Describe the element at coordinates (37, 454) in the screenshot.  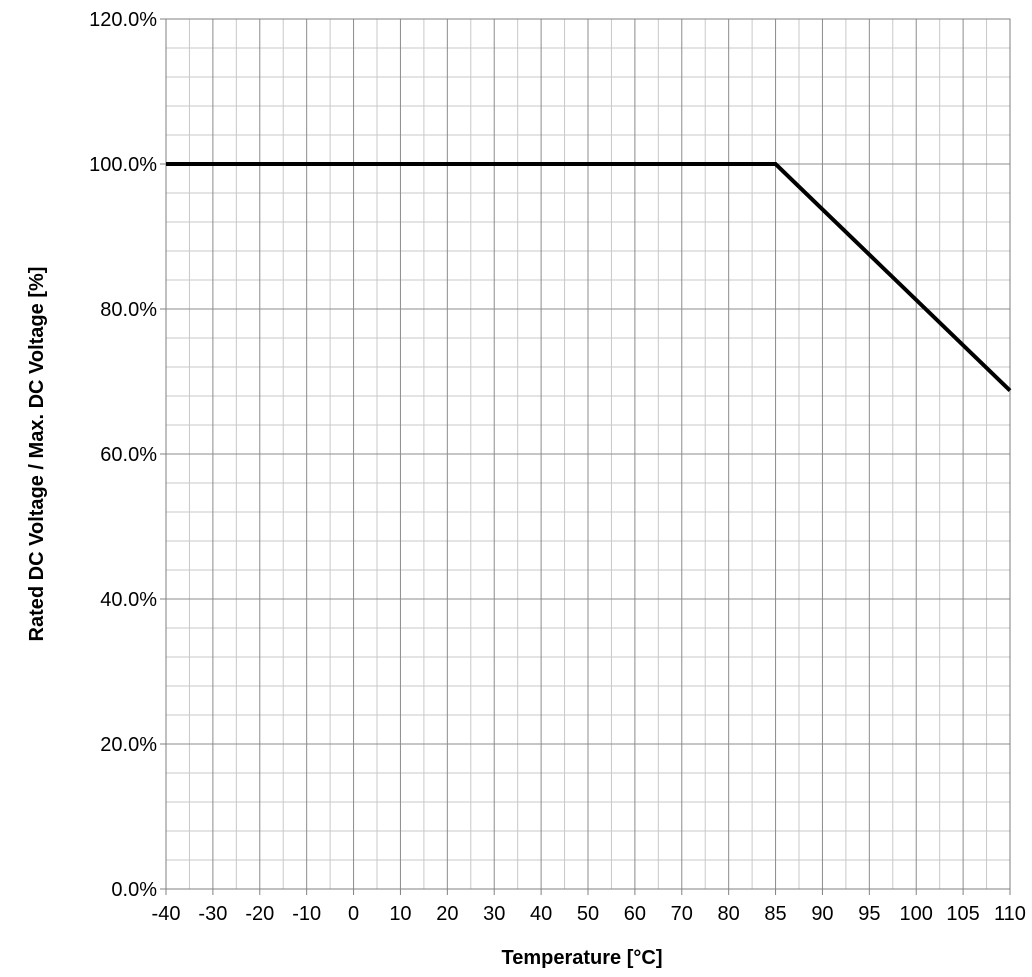
I see `y-axis-title: Rated DC Voltage / Max. DC Voltage [%]` at that location.